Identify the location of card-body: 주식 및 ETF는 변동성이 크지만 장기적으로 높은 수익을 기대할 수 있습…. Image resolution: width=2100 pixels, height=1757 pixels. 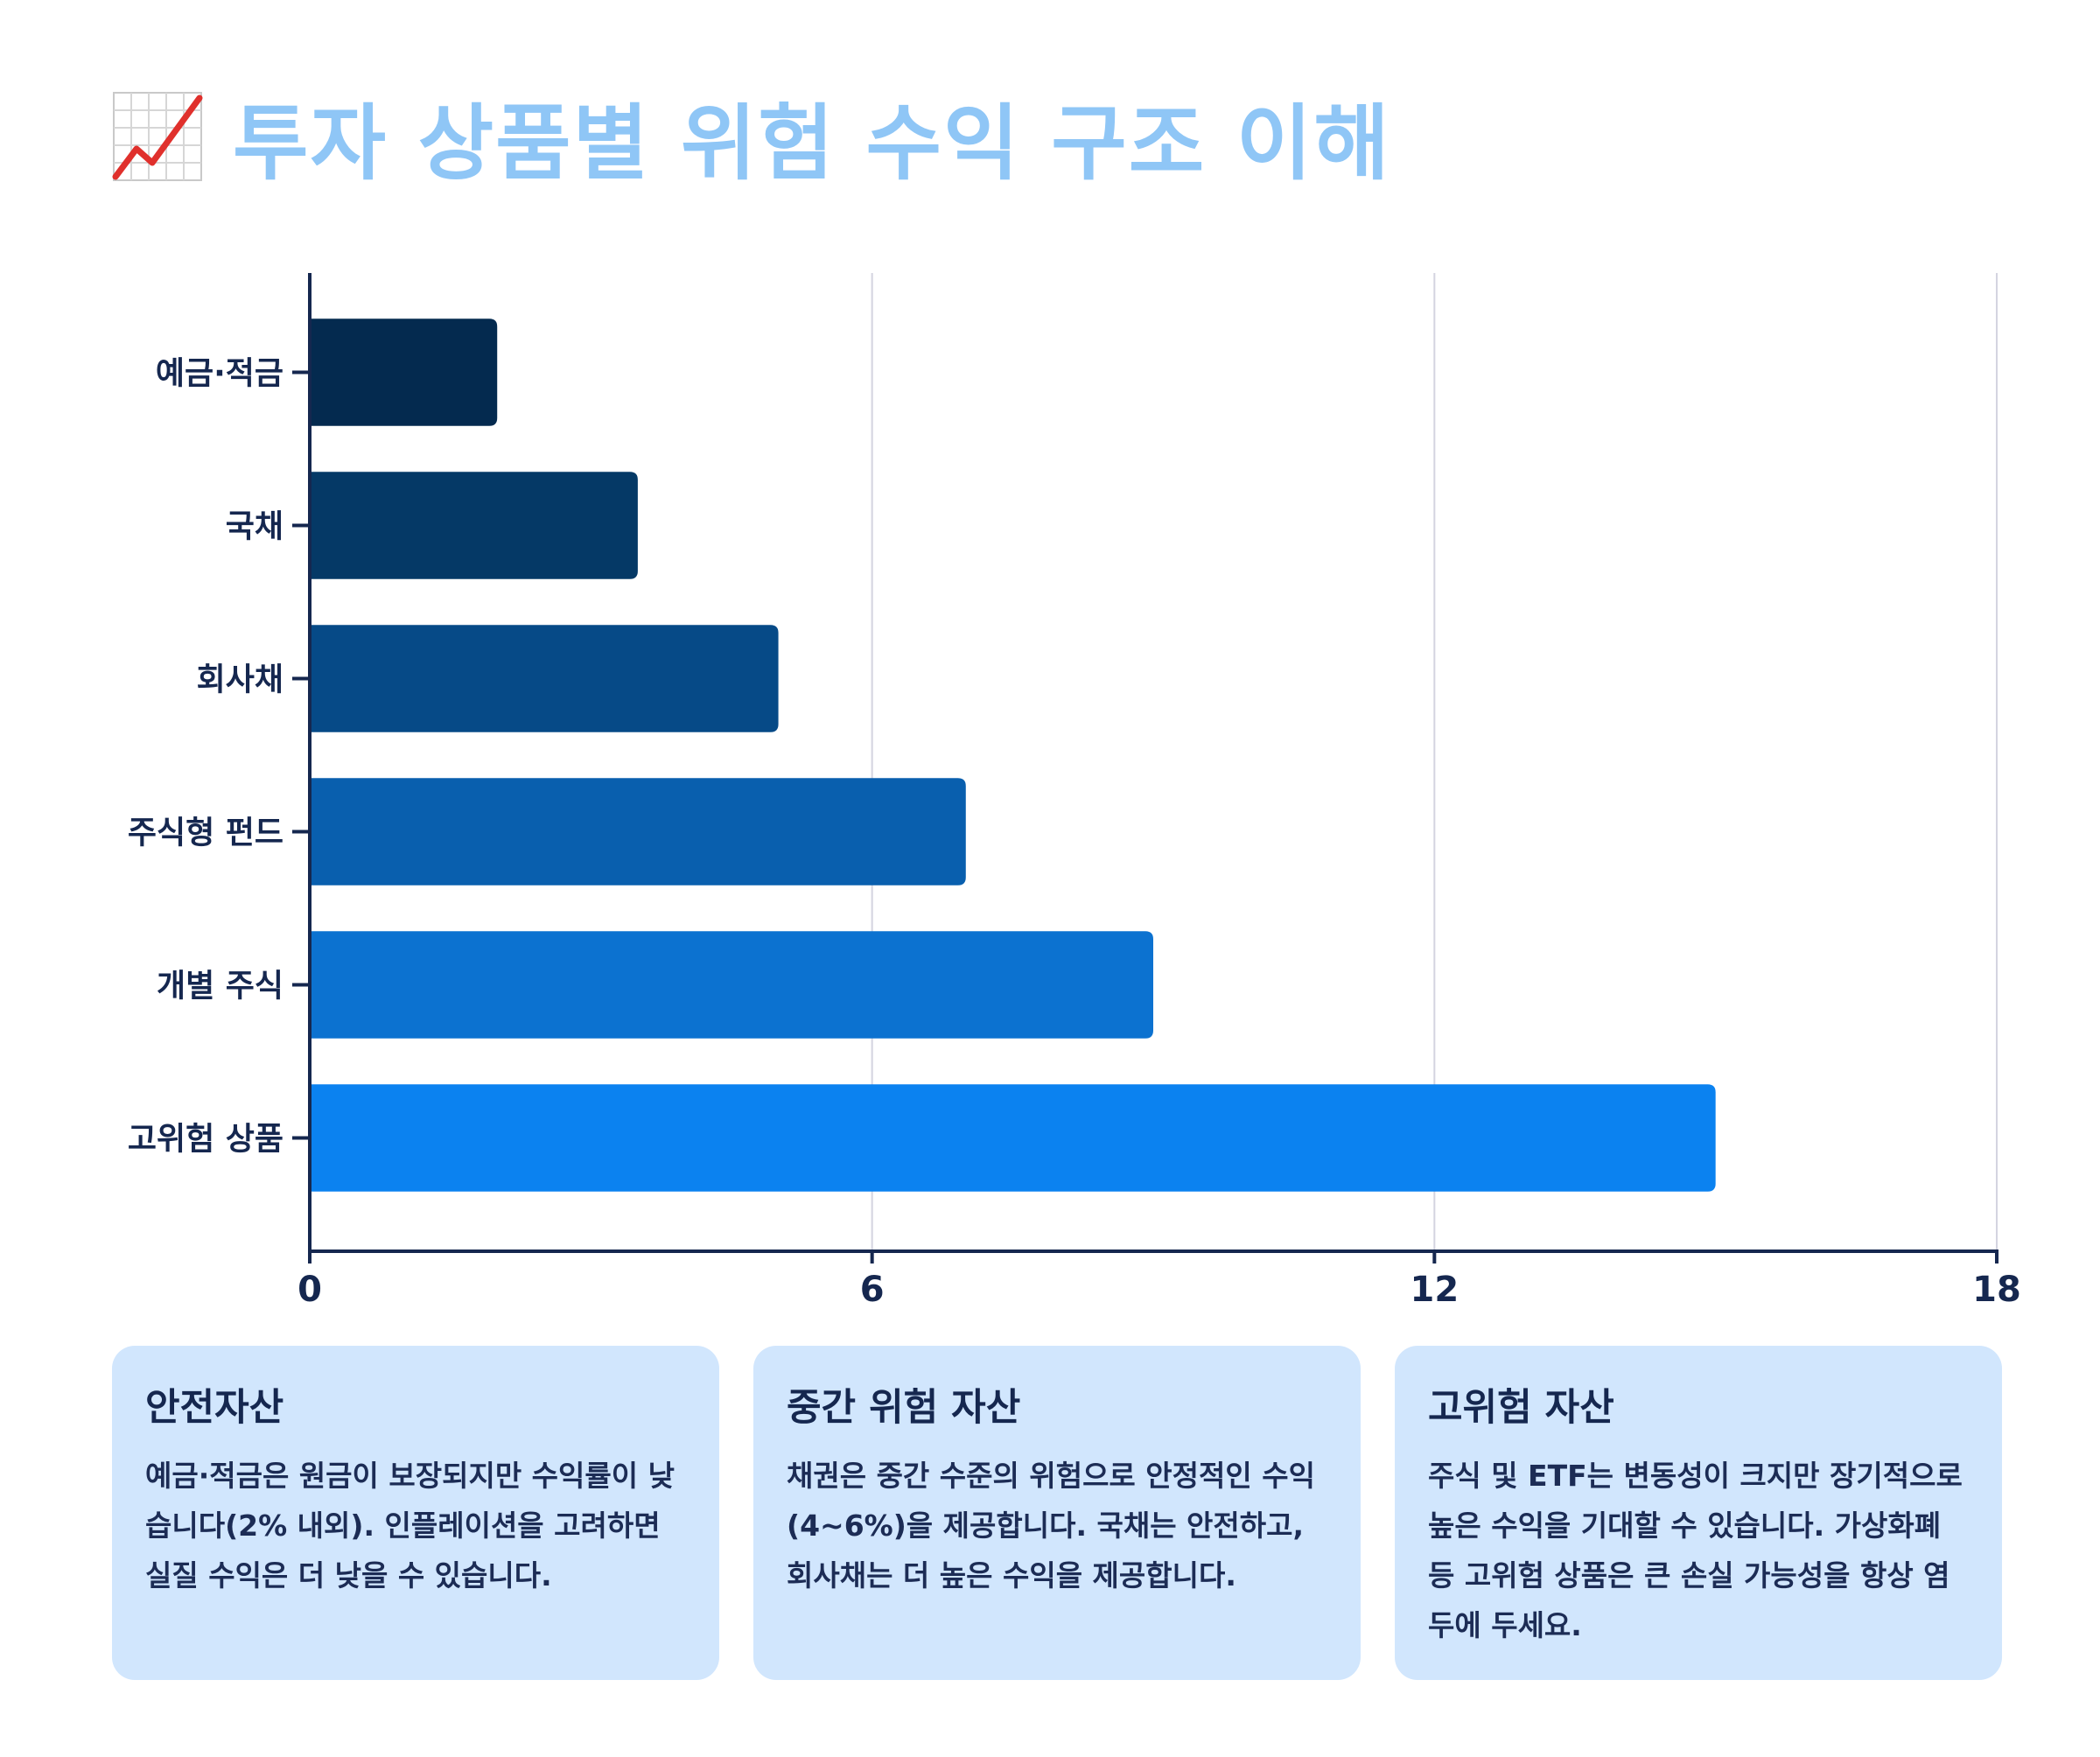
(1695, 1550).